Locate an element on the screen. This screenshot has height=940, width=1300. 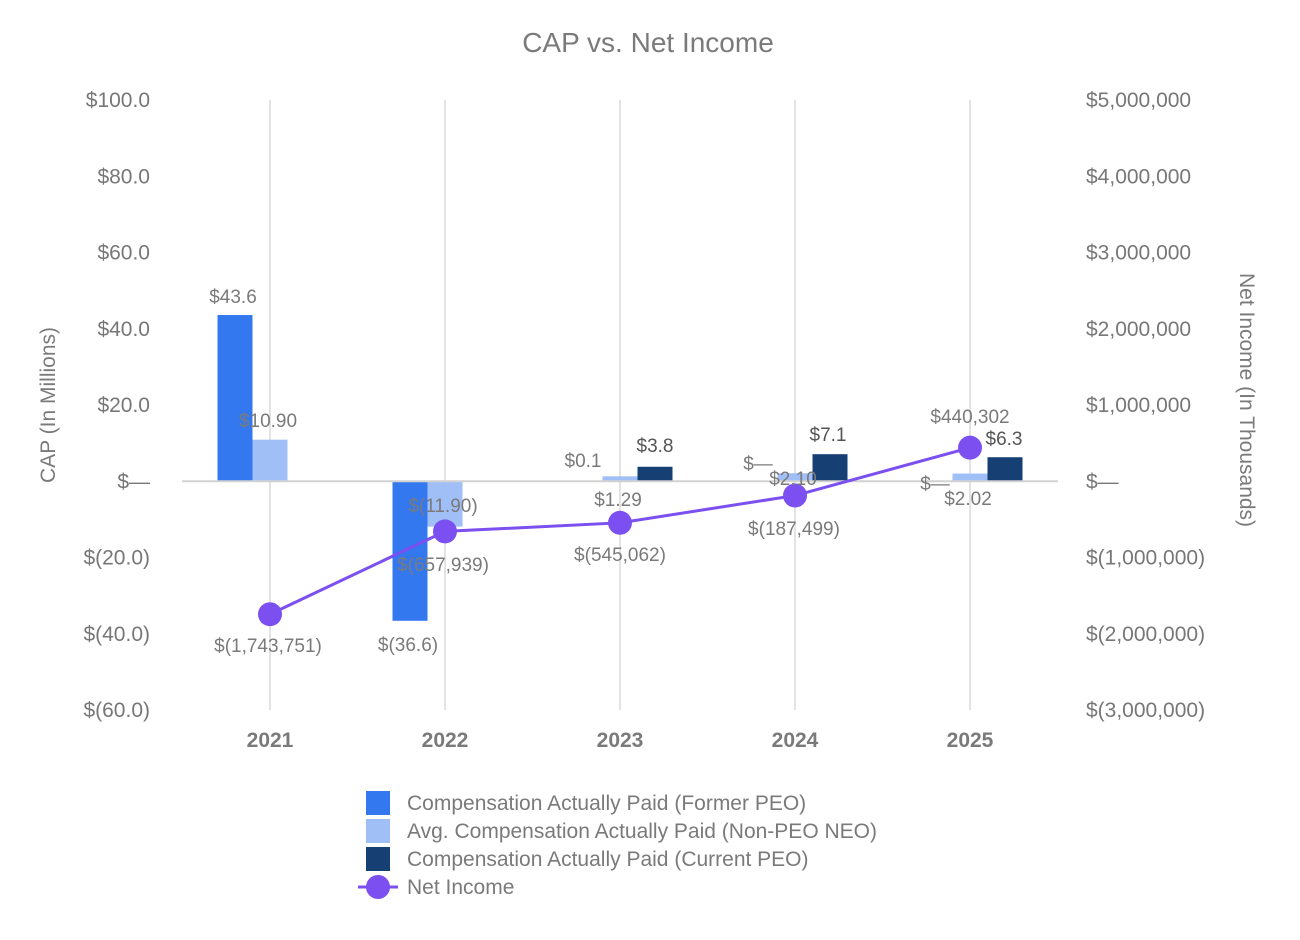
net-income-label-2023: $(545,062) is located at coordinates (620, 555).